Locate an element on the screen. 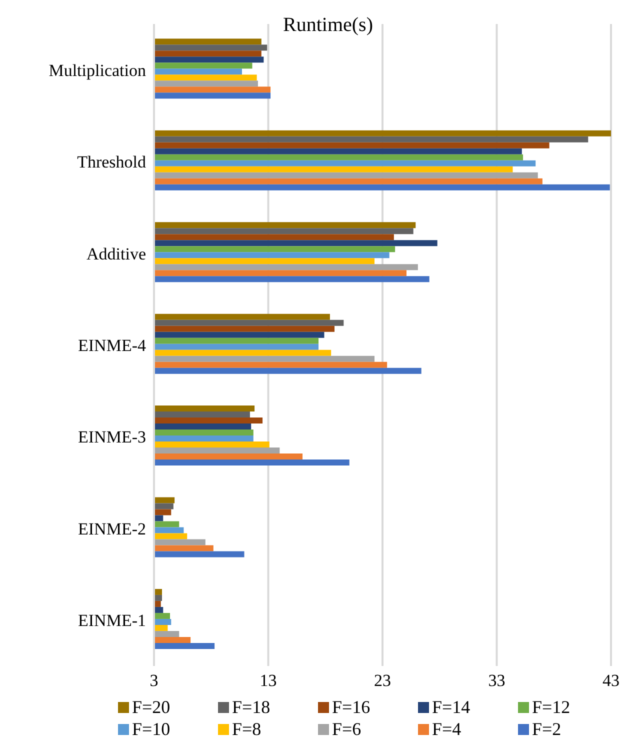  legend-label: F=12 is located at coordinates (551, 707).